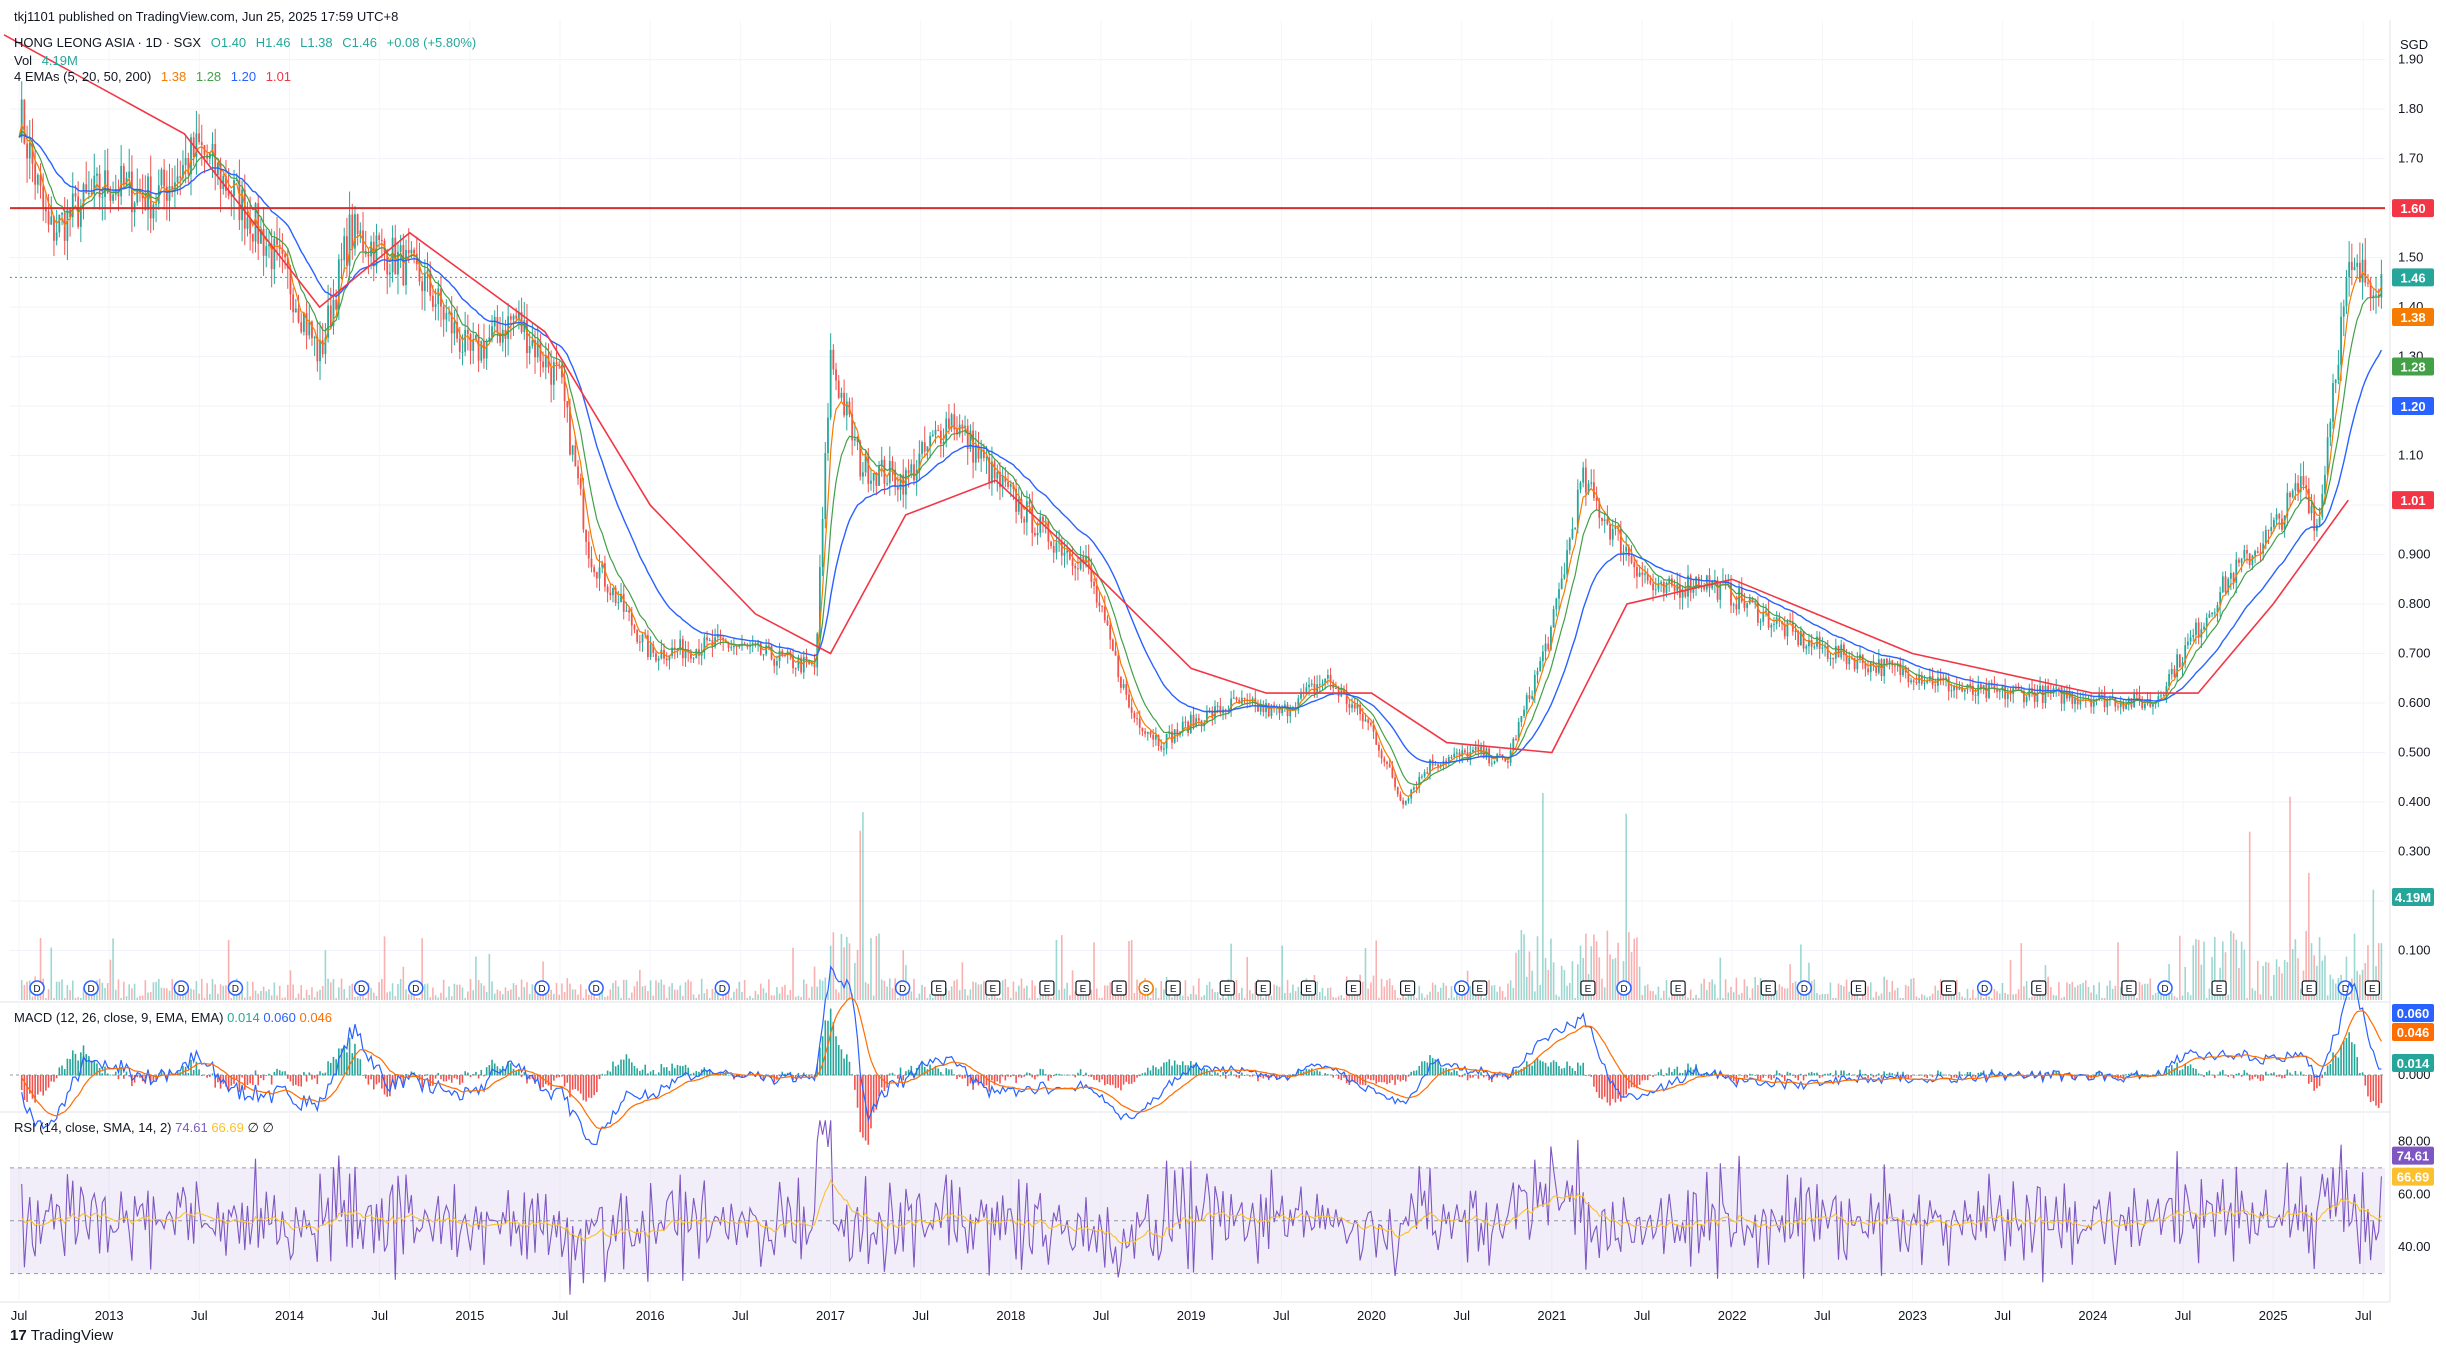  I want to click on tradingview-brand: 17 TradingView, so click(61, 1335).